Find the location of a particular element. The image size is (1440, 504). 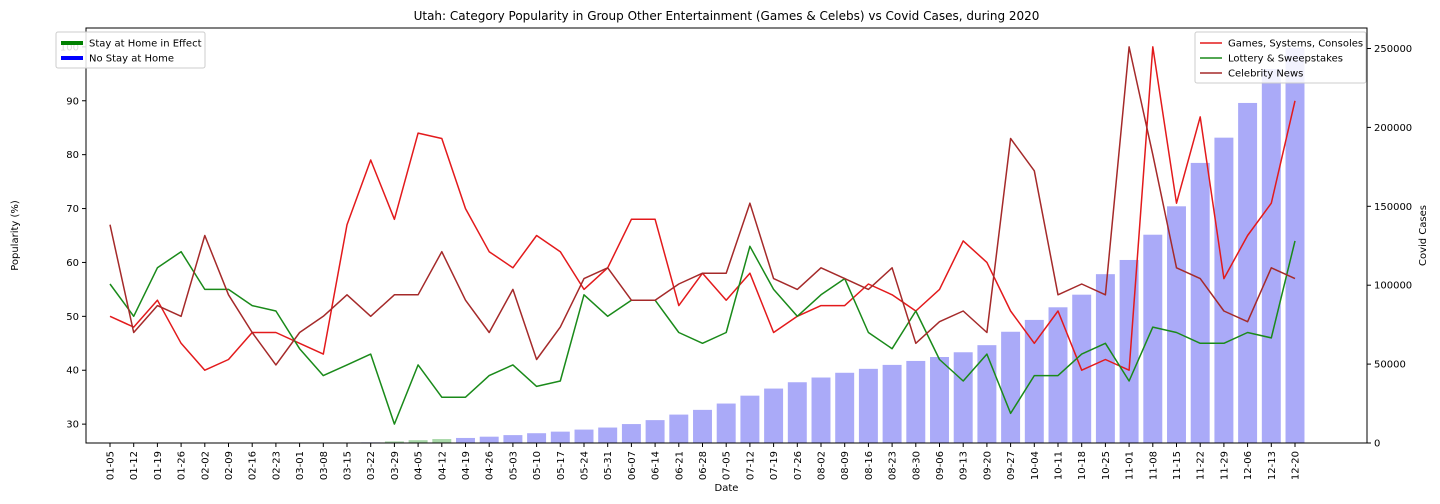

legend-label: Lottery & Sweepstakes is located at coordinates (1285, 59).